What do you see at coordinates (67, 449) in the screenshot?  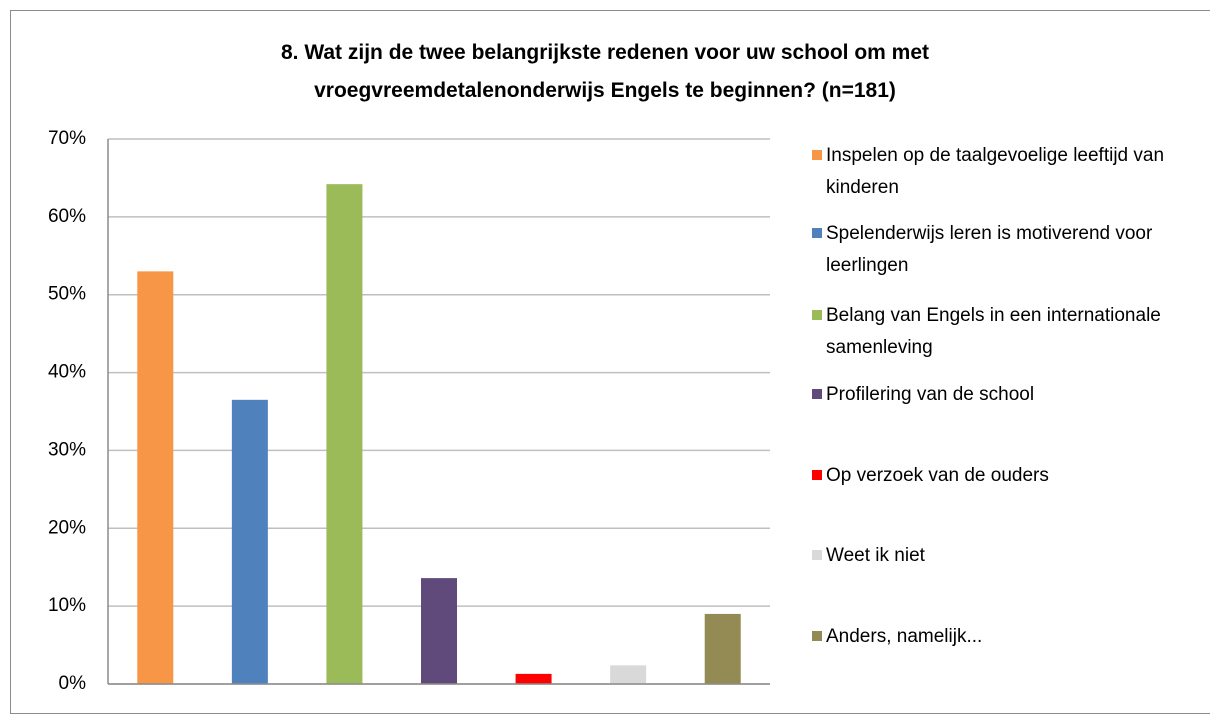 I see `y-tick-label: 30%` at bounding box center [67, 449].